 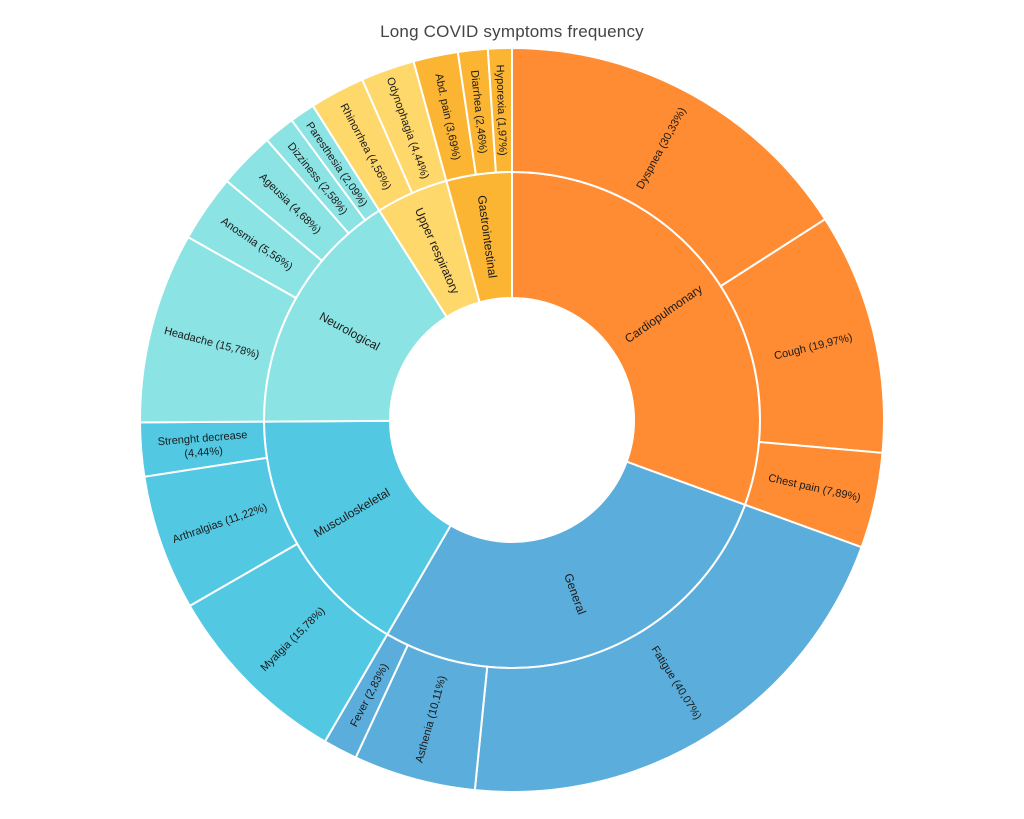 I want to click on center-hole, so click(x=512, y=420).